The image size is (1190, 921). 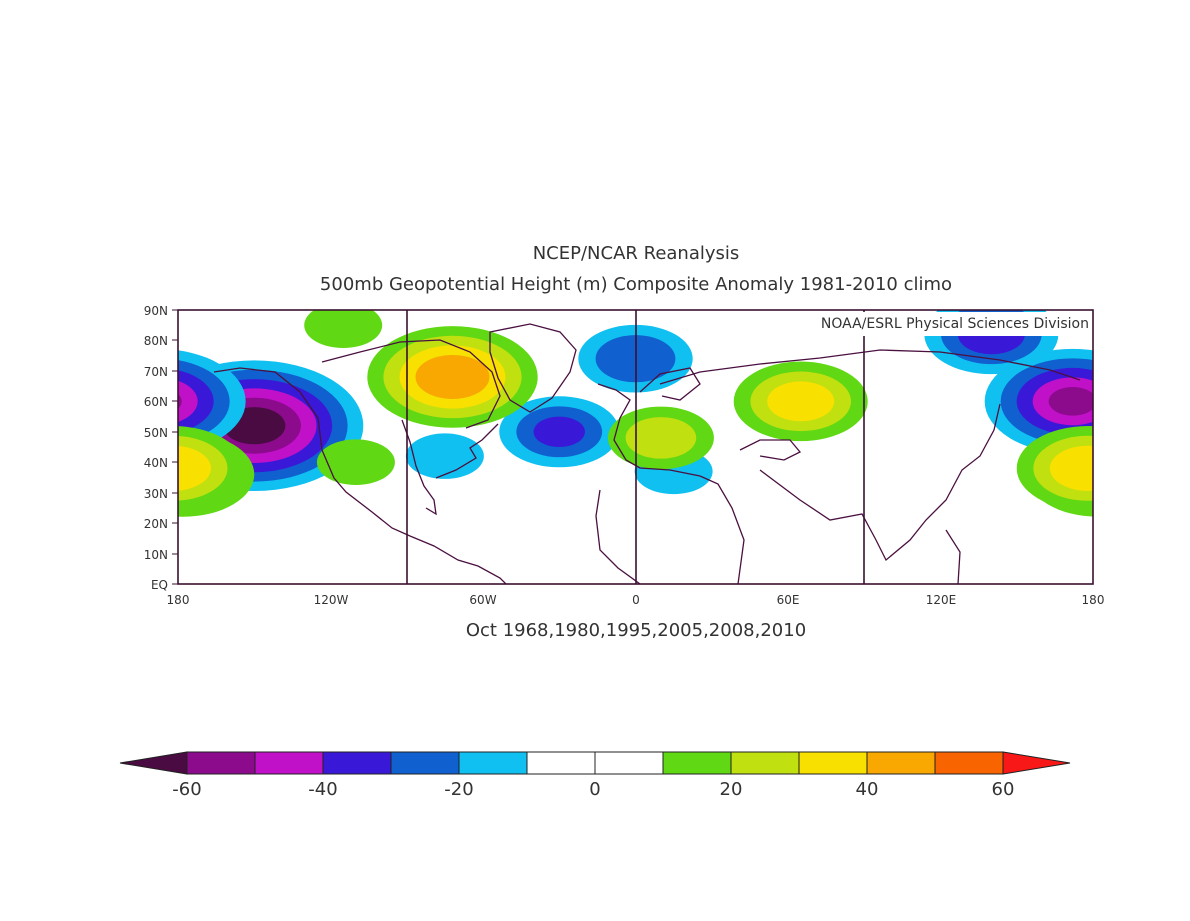 I want to click on credit-box, so click(x=912, y=324).